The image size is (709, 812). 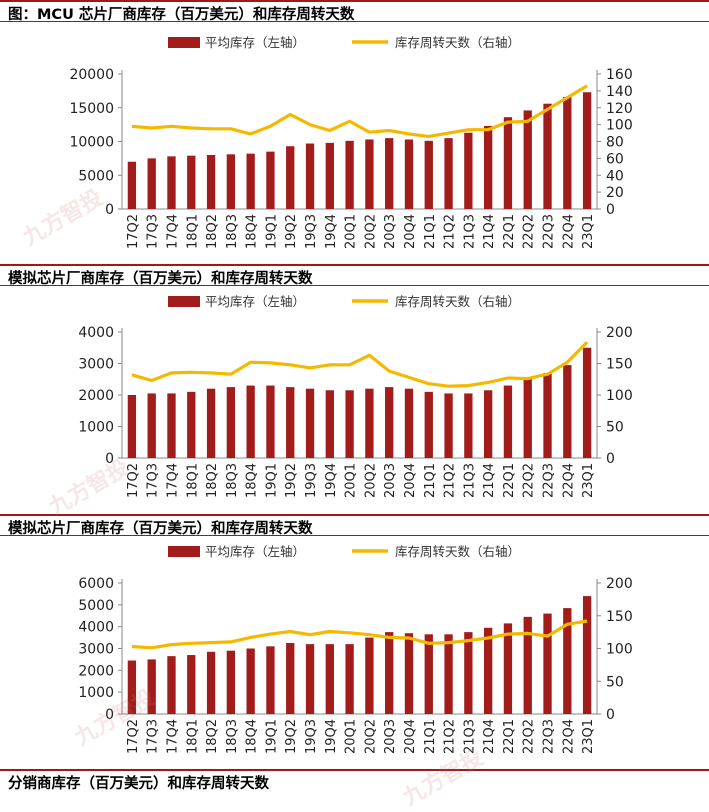 What do you see at coordinates (619, 396) in the screenshot?
I see `right-tick-label: 100` at bounding box center [619, 396].